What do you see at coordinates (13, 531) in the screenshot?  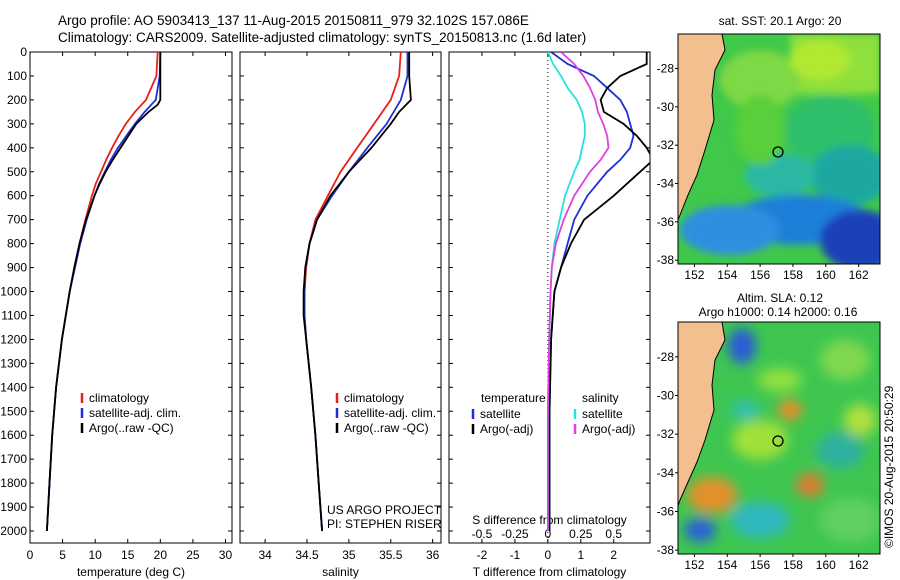 I see `y-tick-label: 2000` at bounding box center [13, 531].